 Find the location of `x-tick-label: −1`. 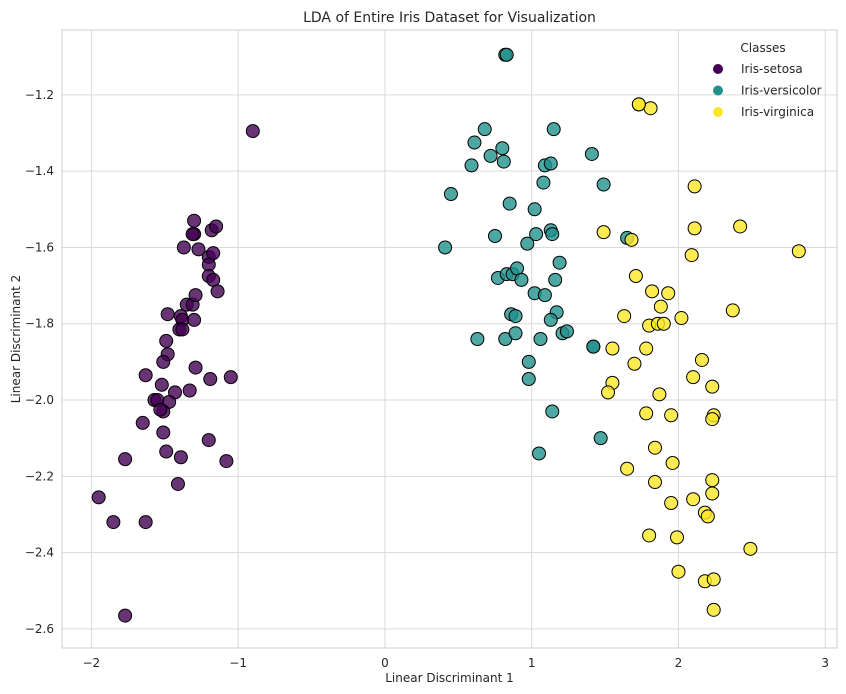

x-tick-label: −1 is located at coordinates (238, 663).